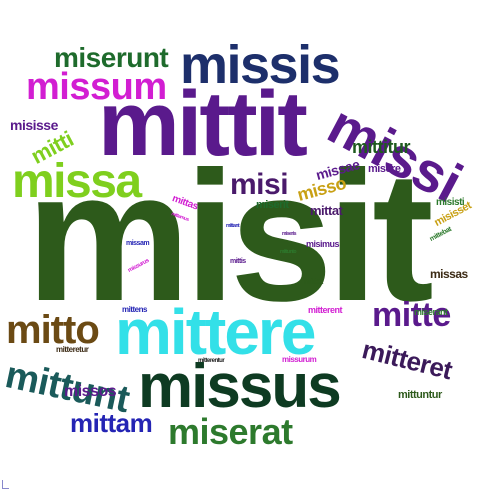 Image resolution: width=480 pixels, height=492 pixels. I want to click on word-mittis: mittis, so click(238, 261).